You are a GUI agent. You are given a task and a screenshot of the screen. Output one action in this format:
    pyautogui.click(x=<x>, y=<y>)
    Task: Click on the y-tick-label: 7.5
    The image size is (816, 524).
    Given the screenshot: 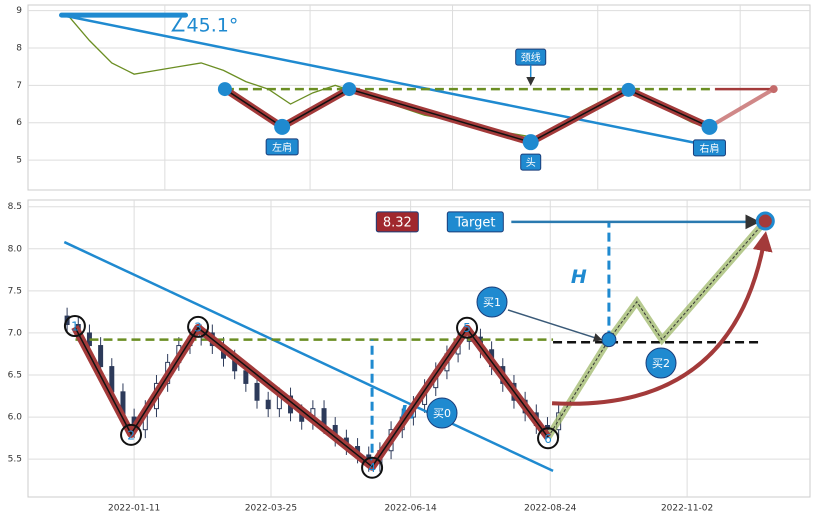 What is the action you would take?
    pyautogui.click(x=15, y=291)
    